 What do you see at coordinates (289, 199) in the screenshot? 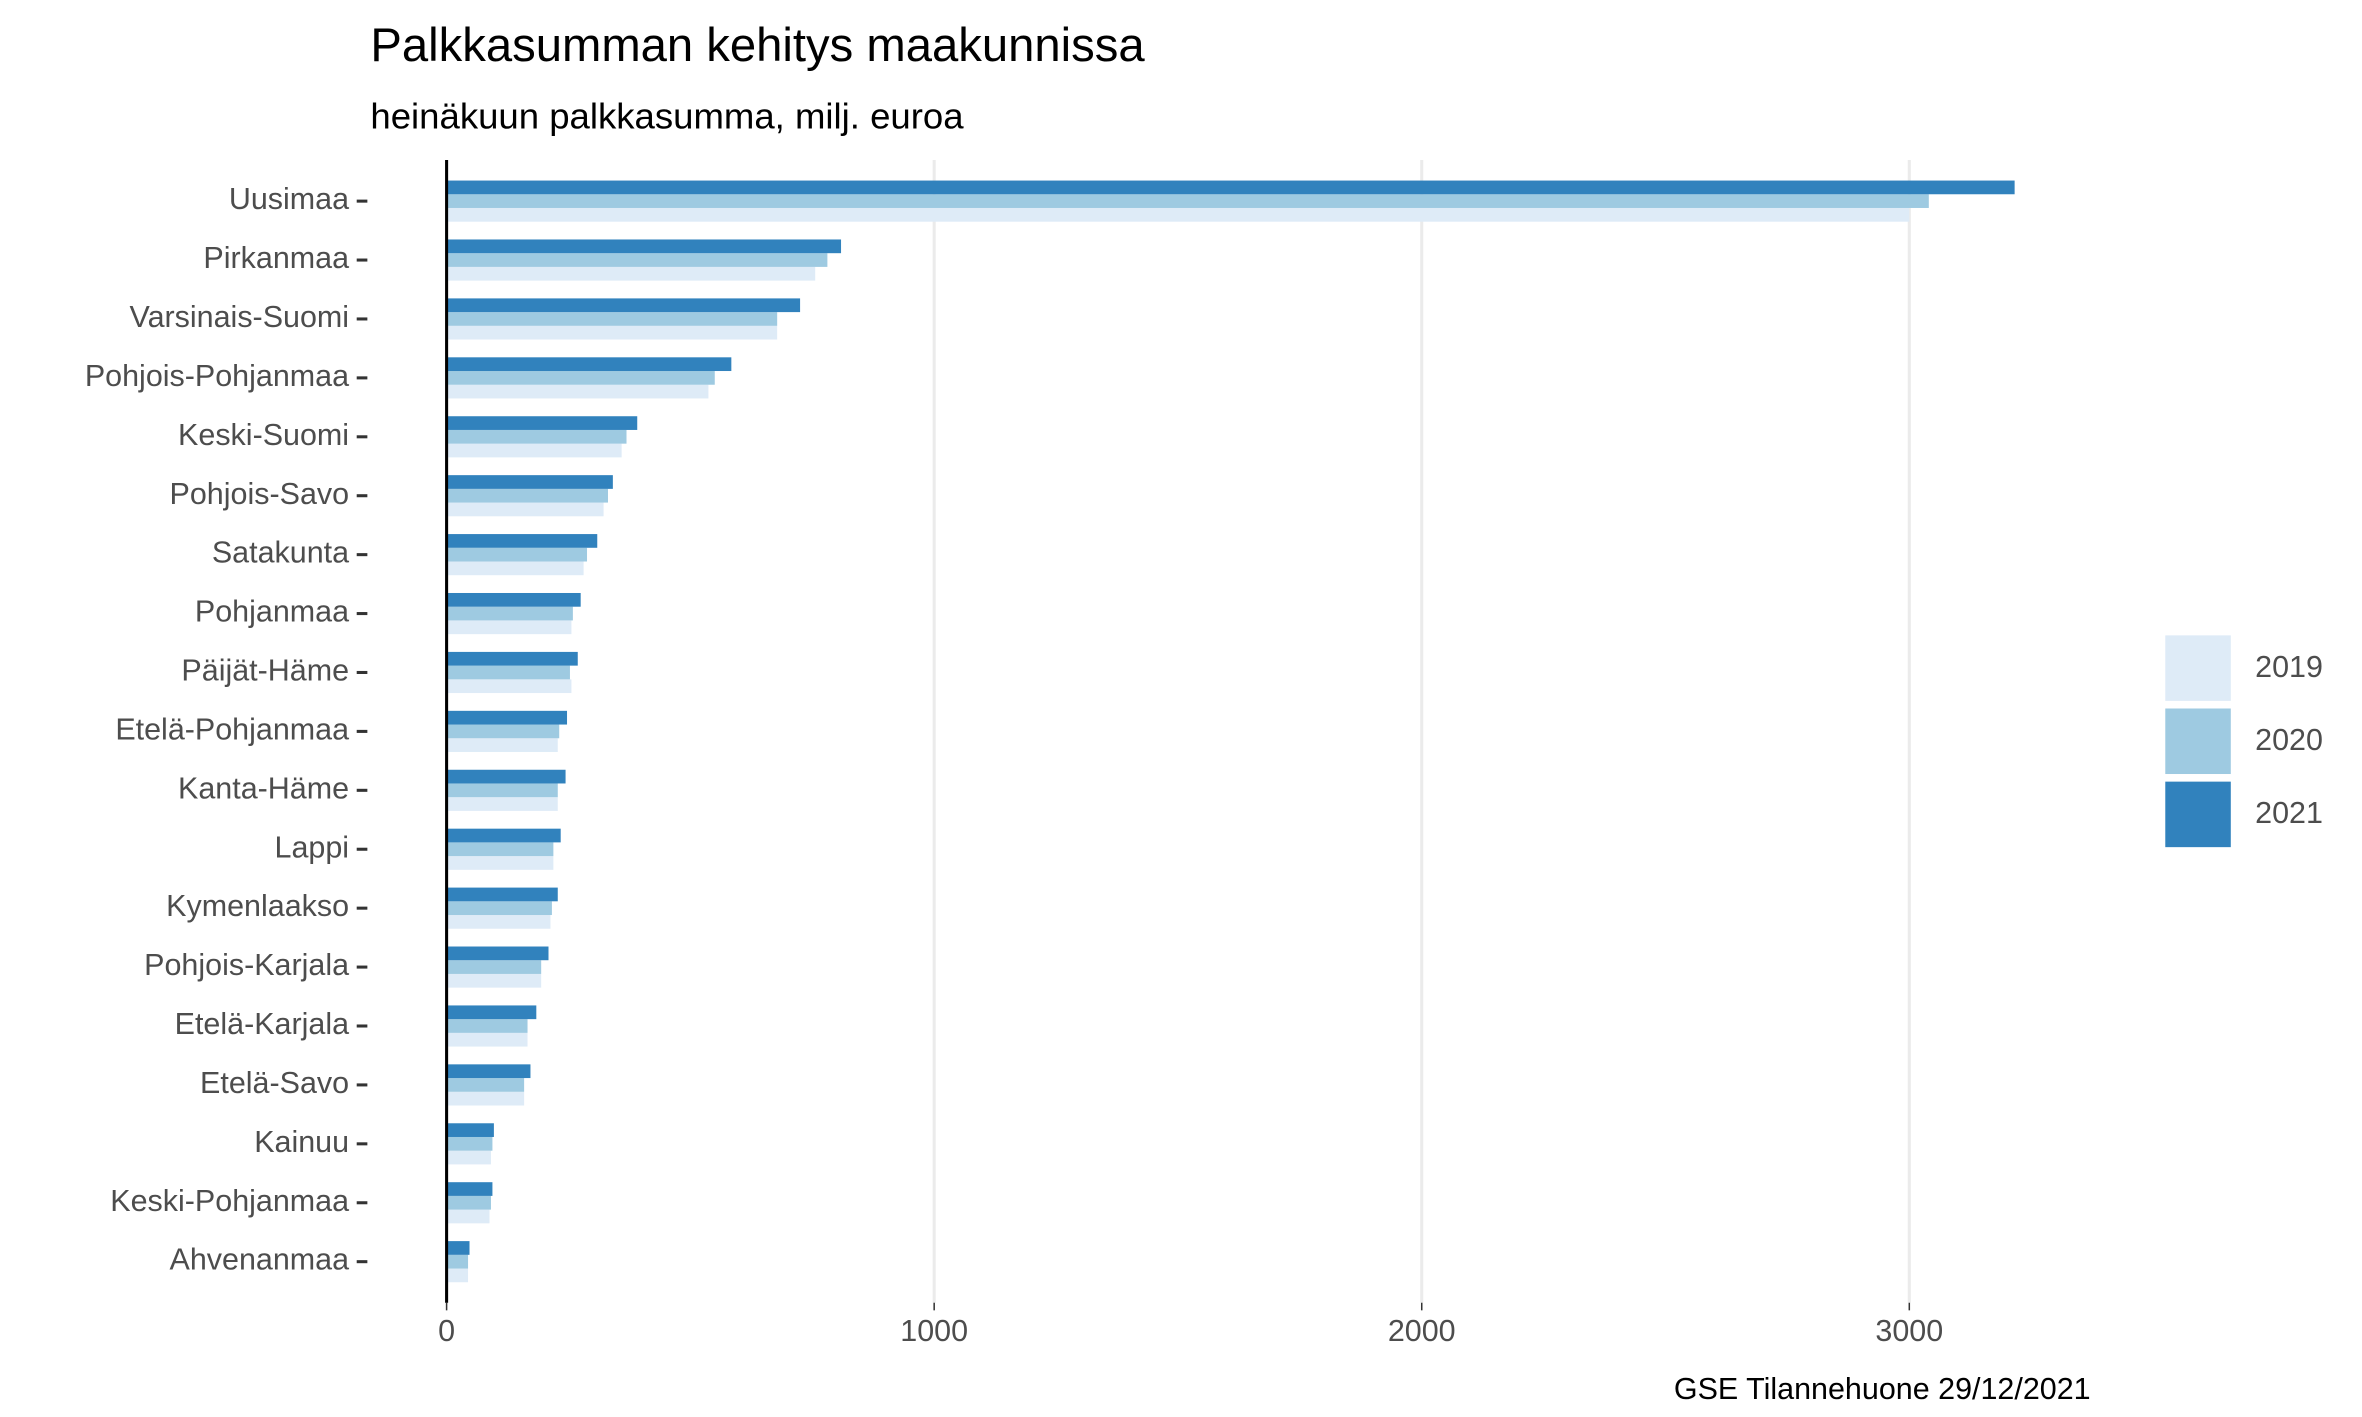
I see `y-tick-label: Uusimaa` at bounding box center [289, 199].